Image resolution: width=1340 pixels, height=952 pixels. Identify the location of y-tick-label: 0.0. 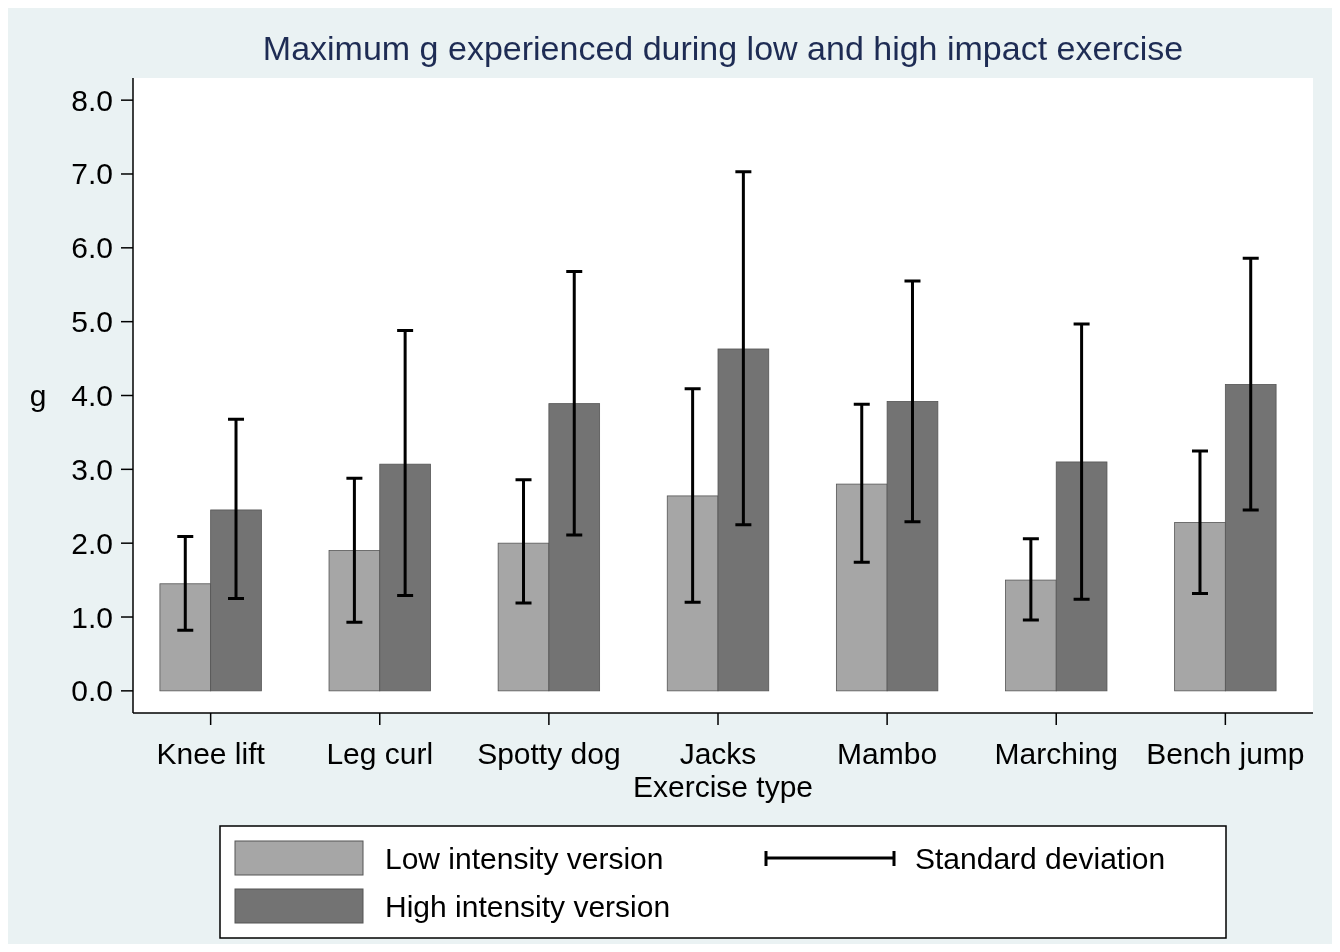
(92, 691).